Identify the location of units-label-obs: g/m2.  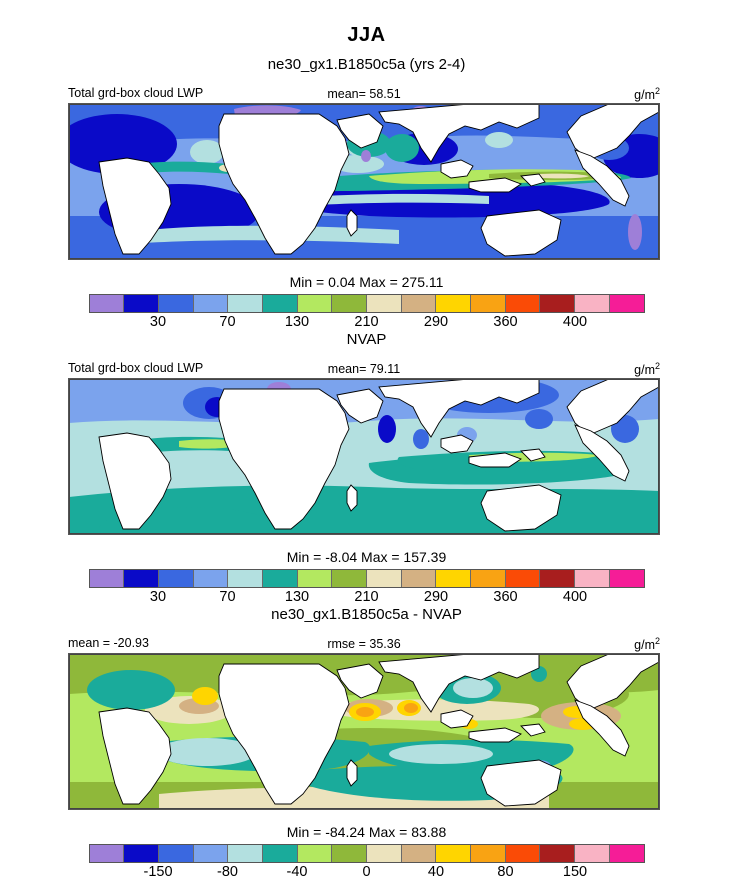
(647, 369).